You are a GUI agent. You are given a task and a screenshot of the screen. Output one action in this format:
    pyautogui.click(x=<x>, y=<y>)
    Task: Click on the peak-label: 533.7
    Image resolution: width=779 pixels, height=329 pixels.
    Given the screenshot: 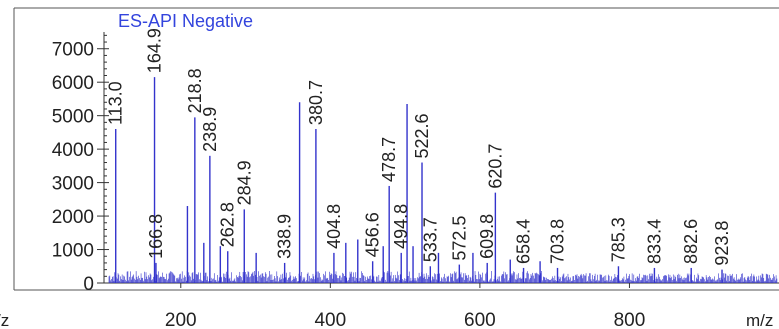 What is the action you would take?
    pyautogui.click(x=430, y=239)
    